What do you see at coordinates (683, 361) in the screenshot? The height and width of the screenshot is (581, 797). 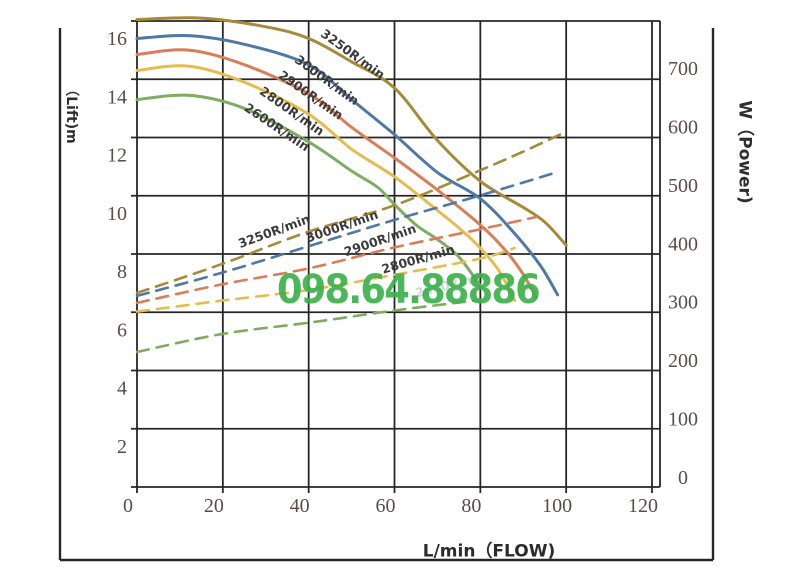 I see `right-tick-label: 200` at bounding box center [683, 361].